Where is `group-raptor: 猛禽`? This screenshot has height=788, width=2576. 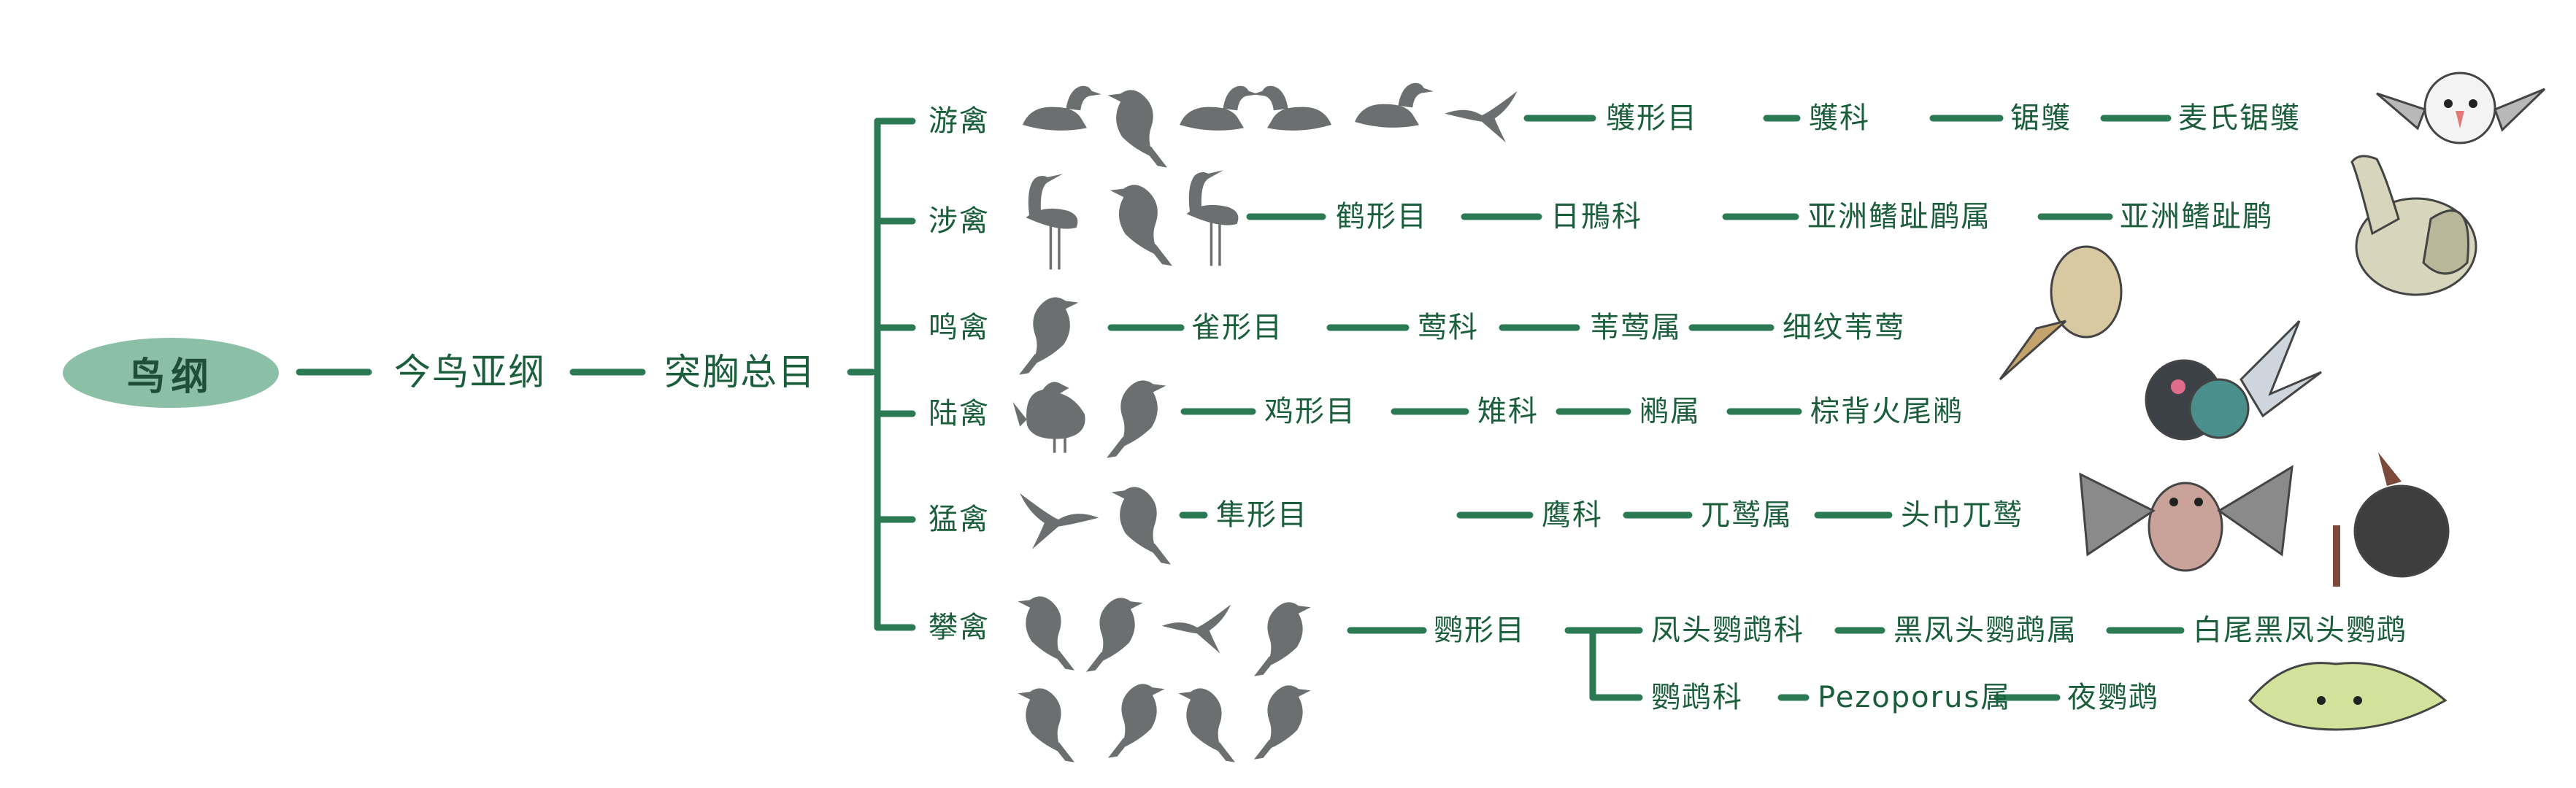
group-raptor: 猛禽 is located at coordinates (959, 519).